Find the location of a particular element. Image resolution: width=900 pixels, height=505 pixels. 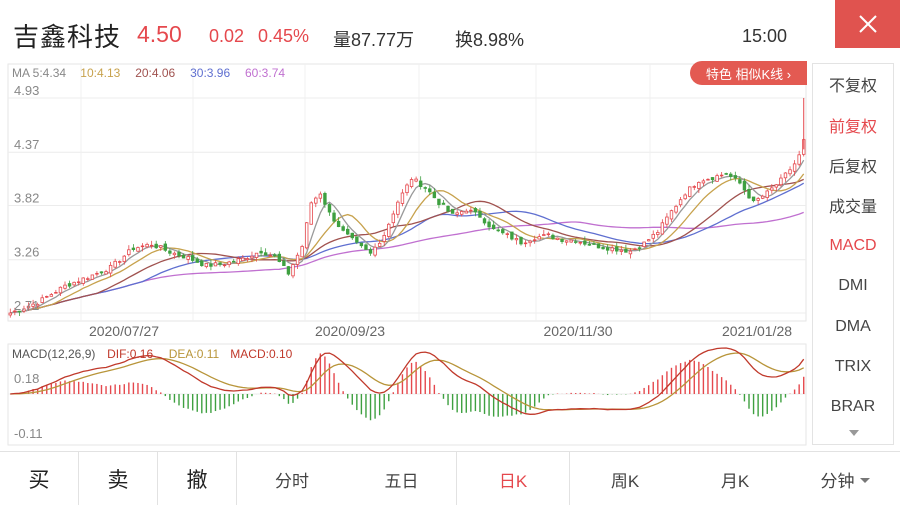

last-price: 4.50 is located at coordinates (159, 34).